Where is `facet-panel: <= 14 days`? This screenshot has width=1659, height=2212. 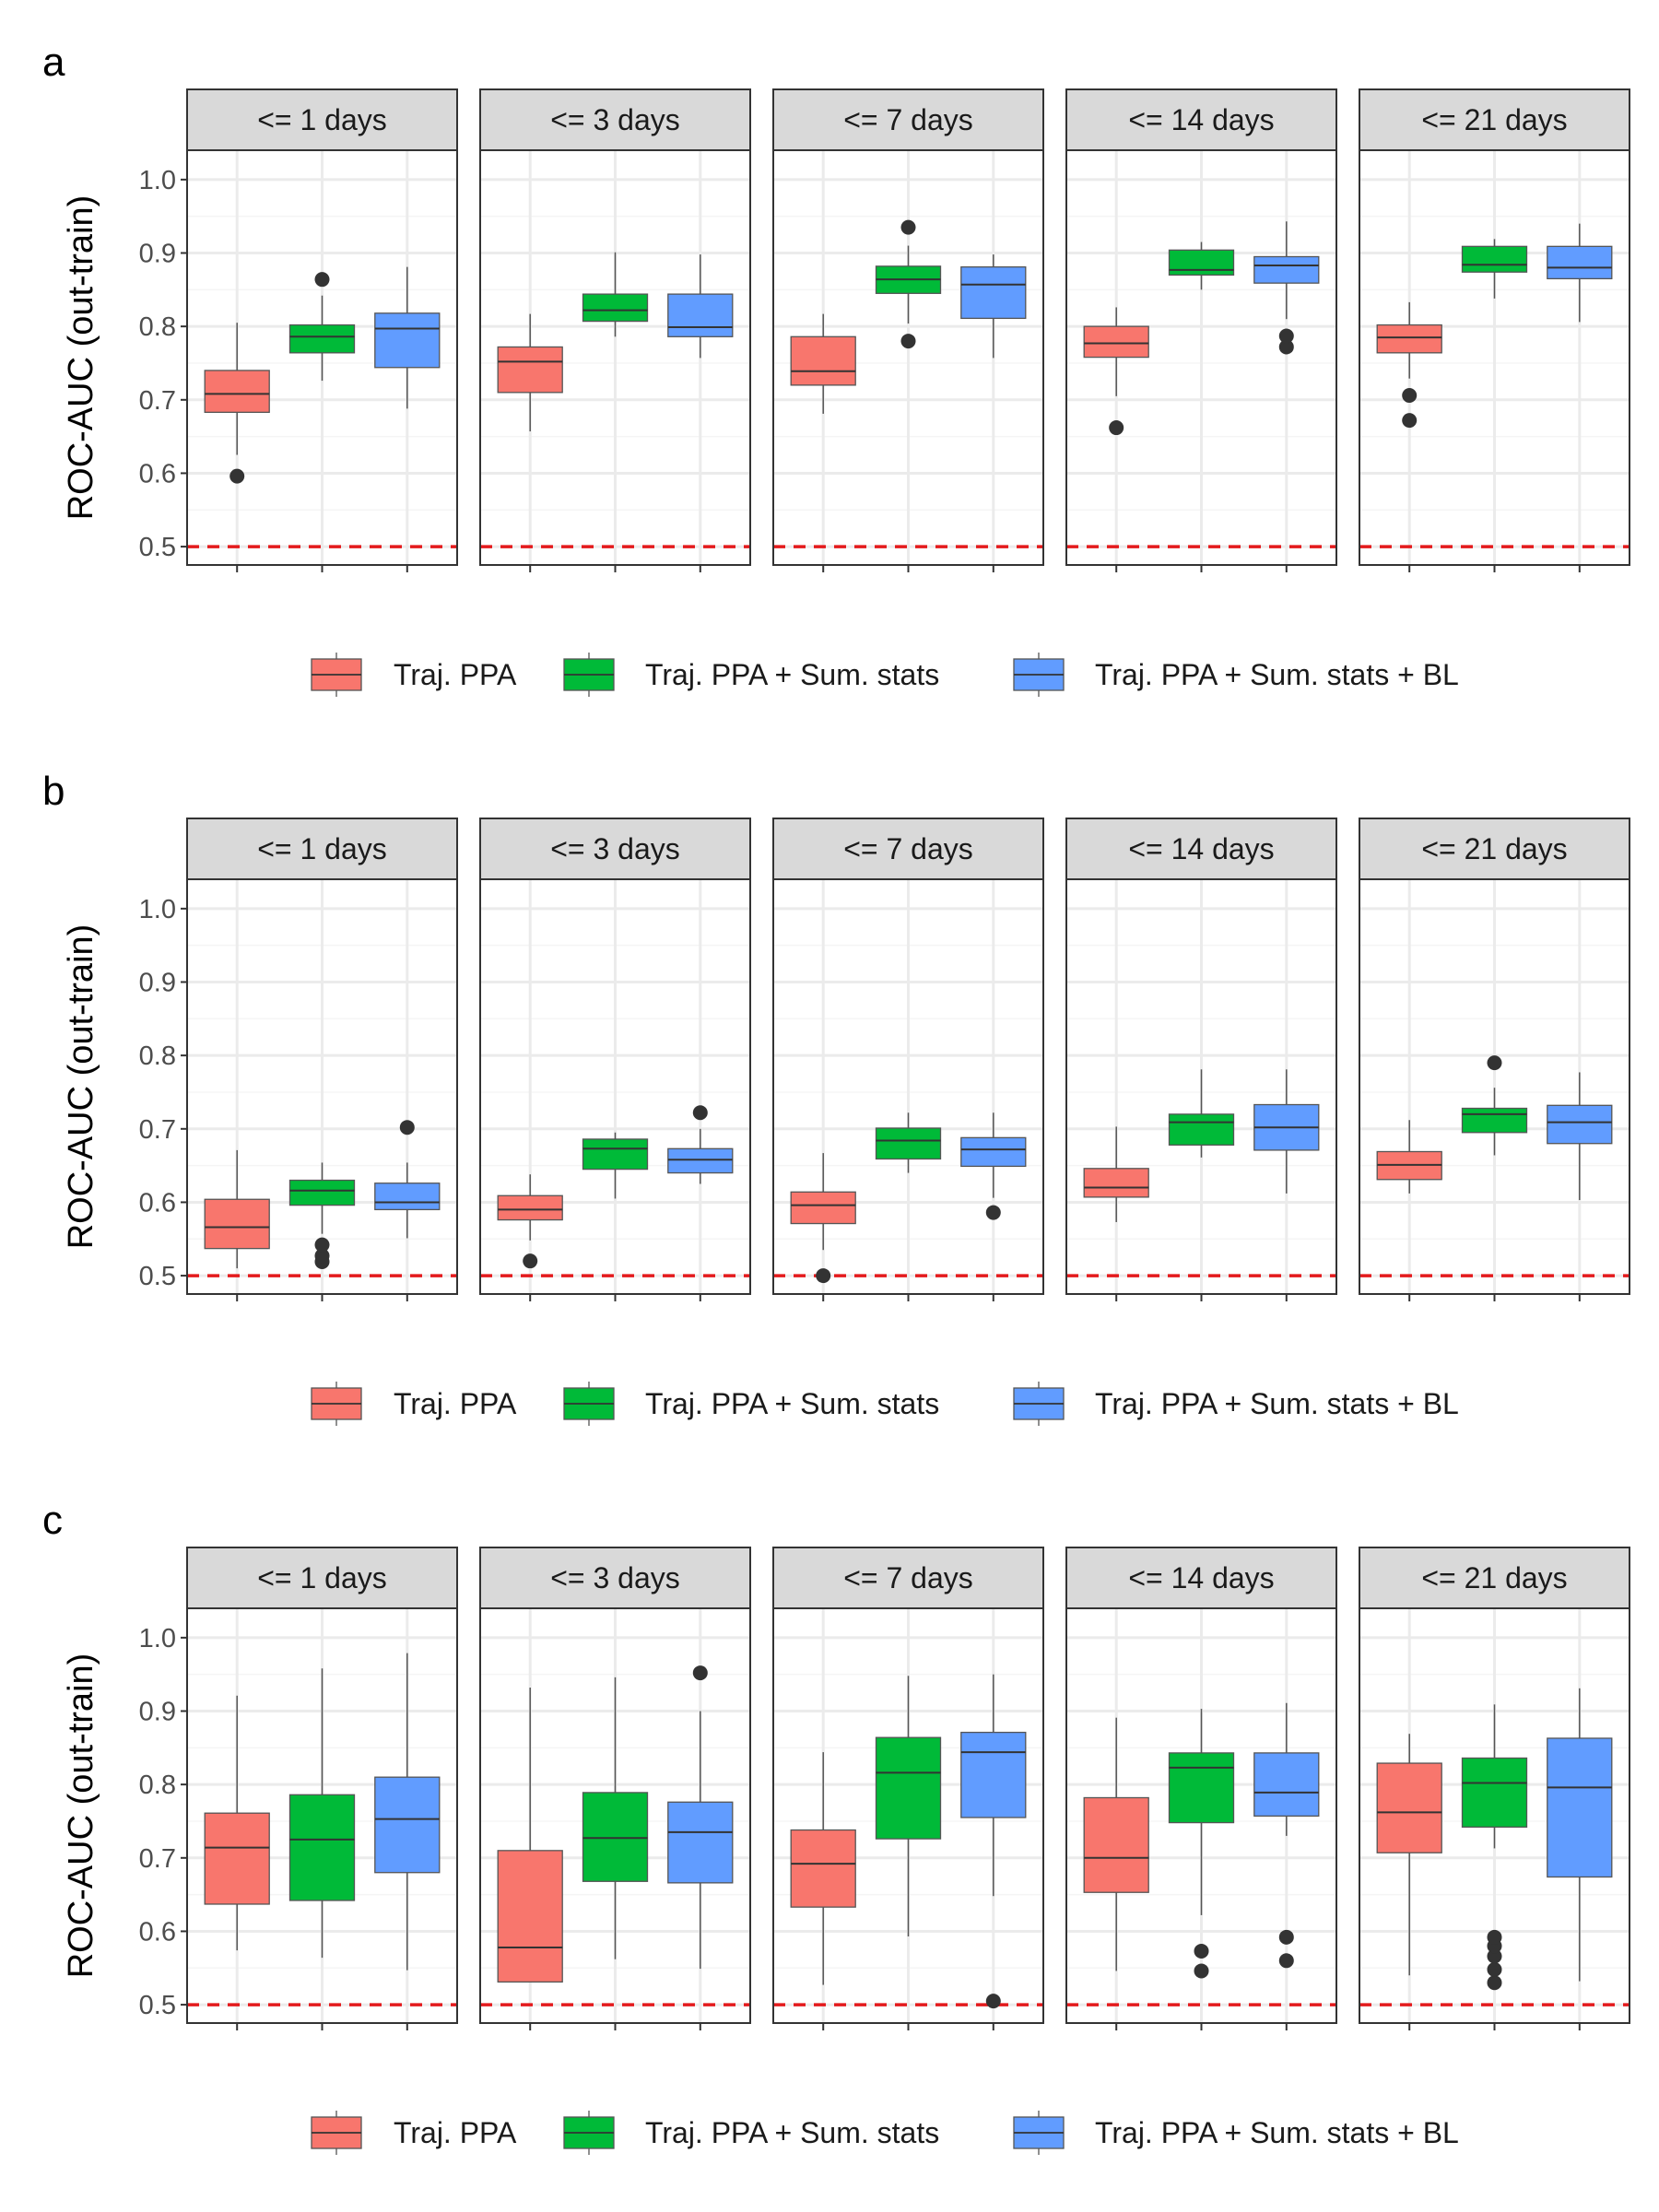
facet-panel: <= 14 days is located at coordinates (1201, 1788).